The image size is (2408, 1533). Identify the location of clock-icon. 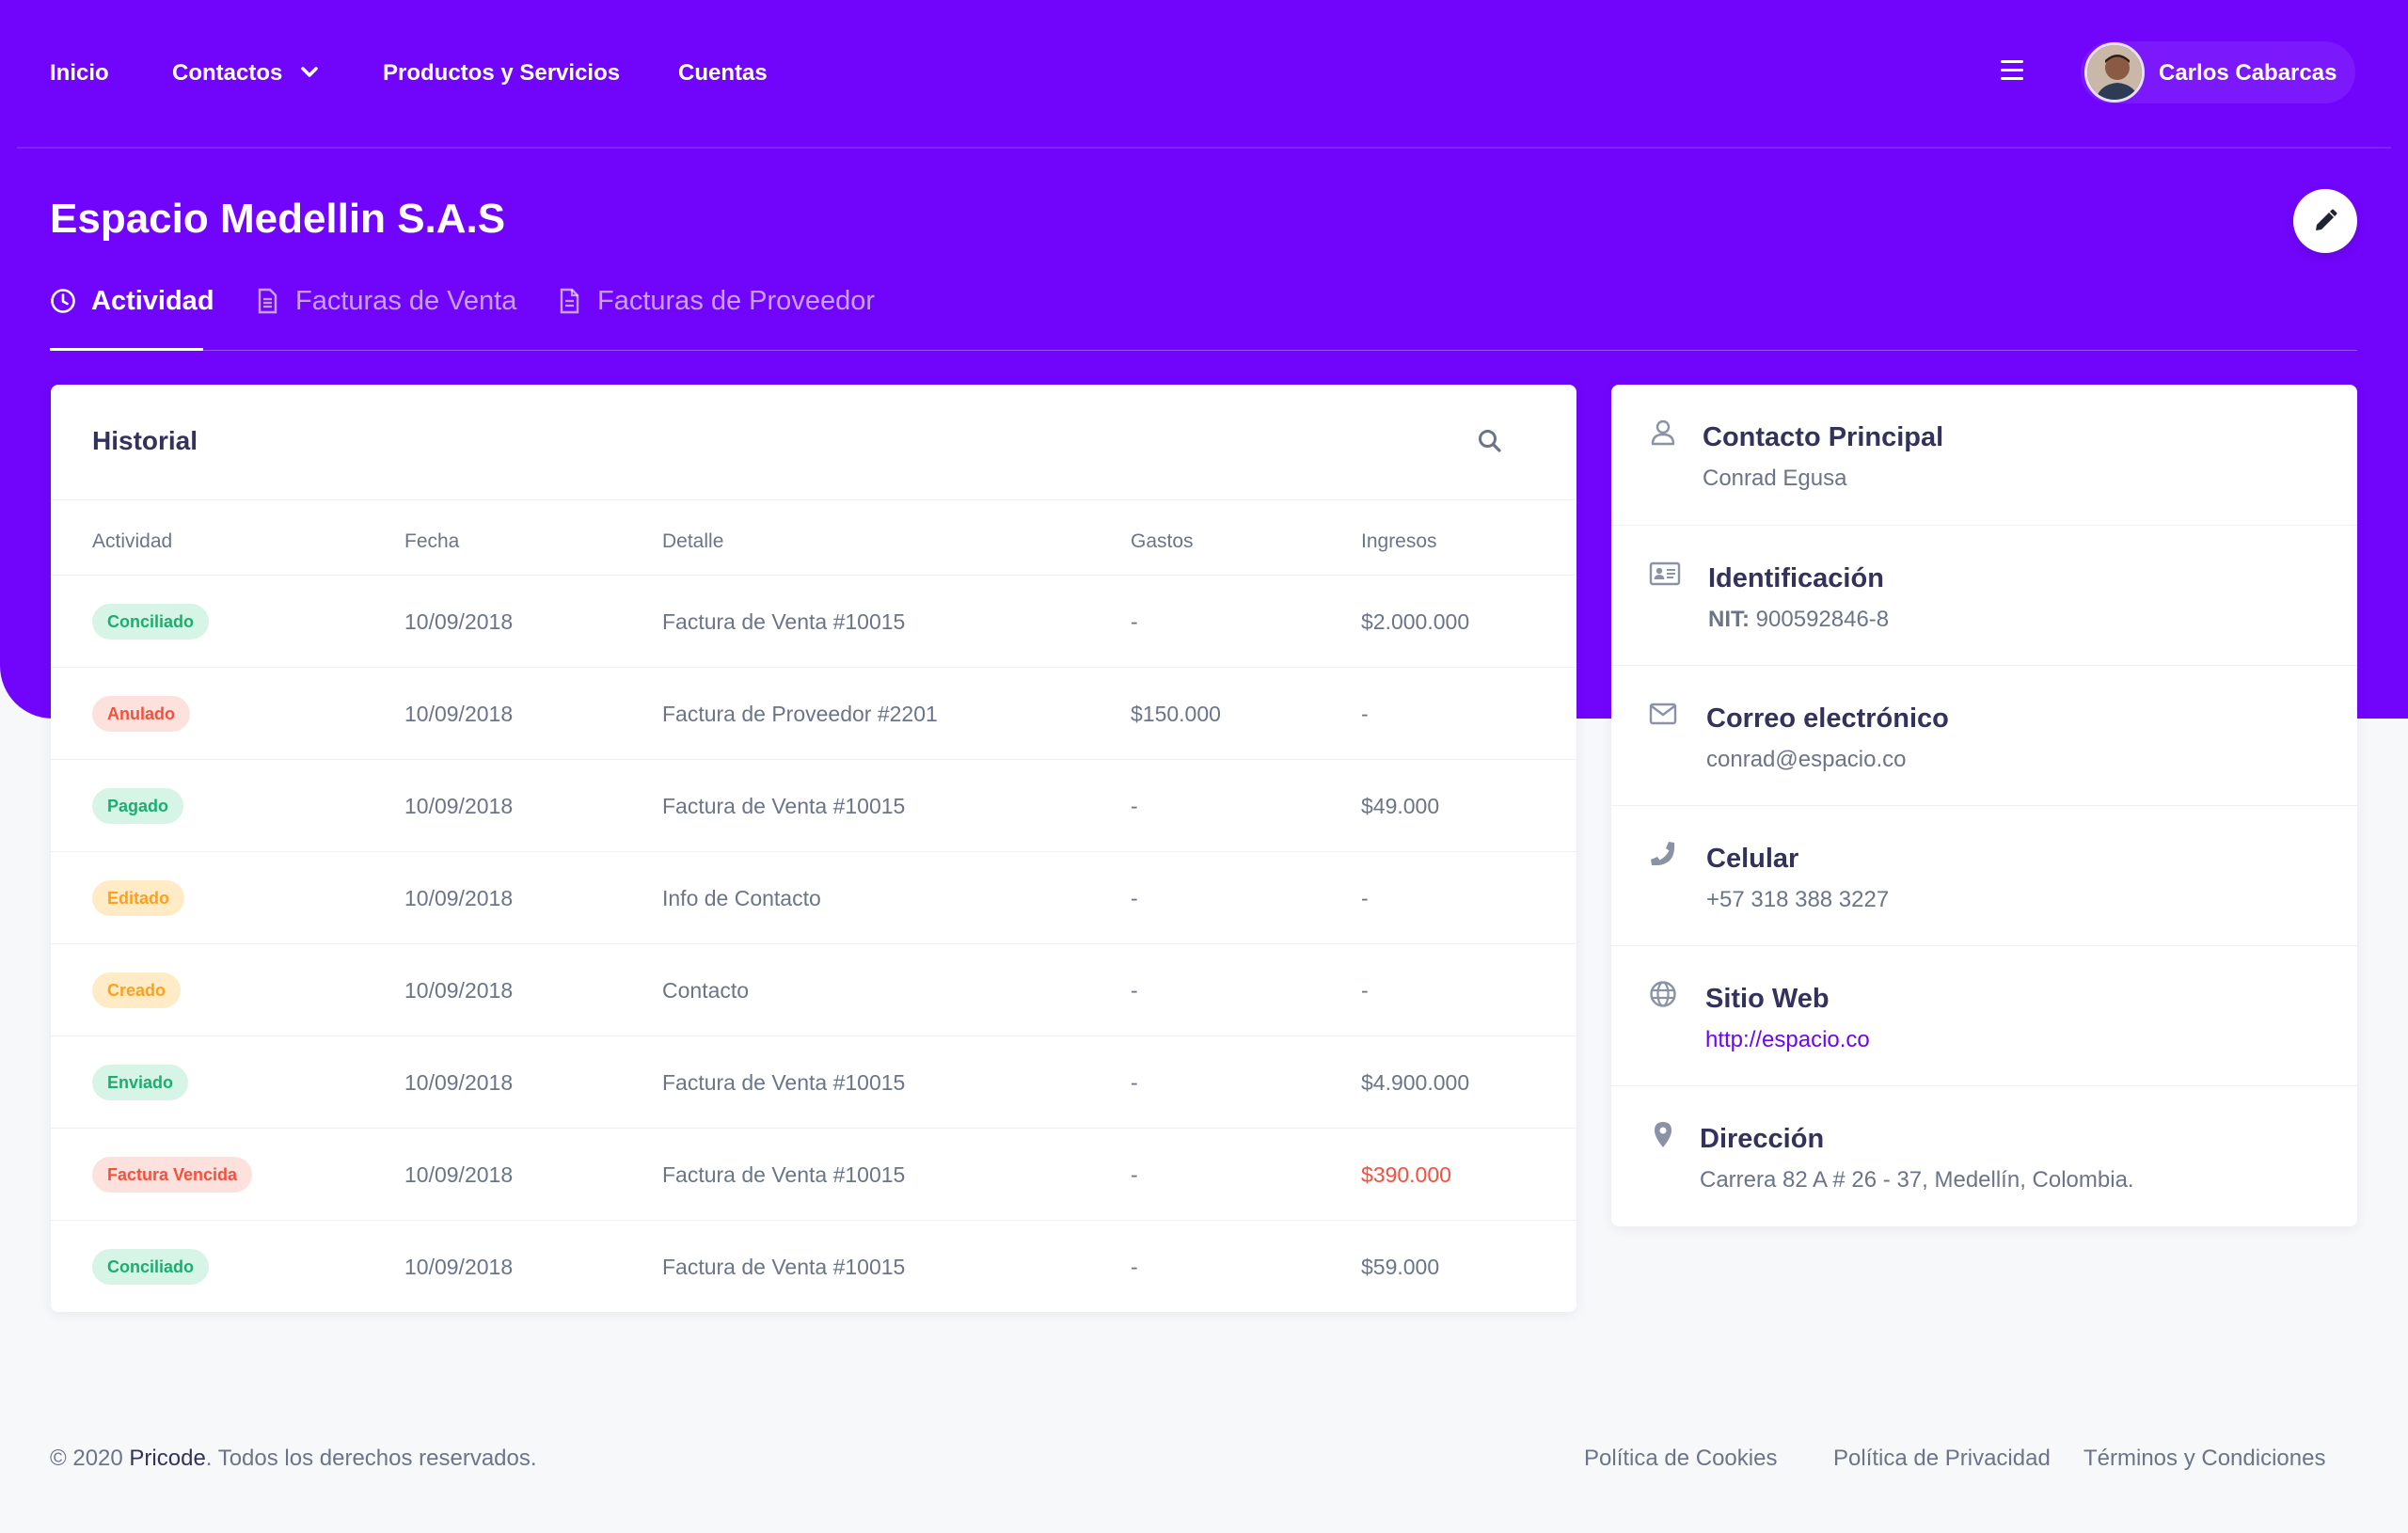
(63, 301).